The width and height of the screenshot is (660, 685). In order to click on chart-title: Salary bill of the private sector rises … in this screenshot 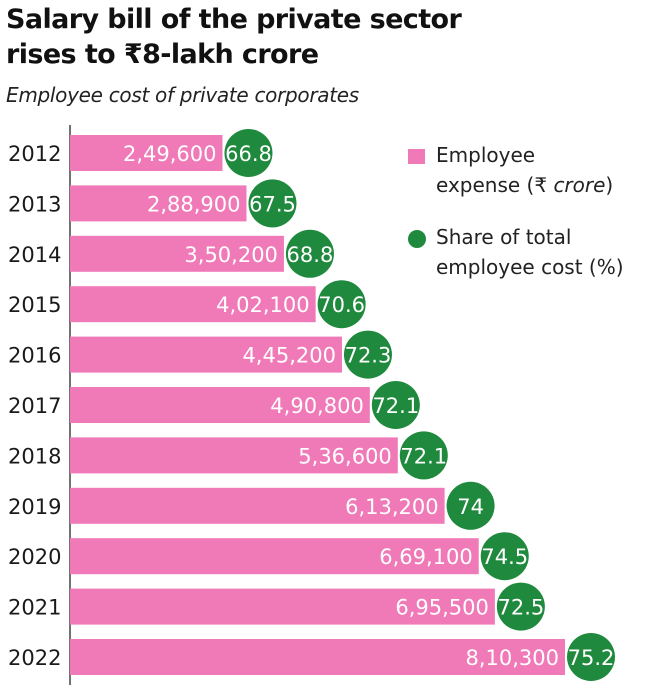, I will do `click(266, 37)`.